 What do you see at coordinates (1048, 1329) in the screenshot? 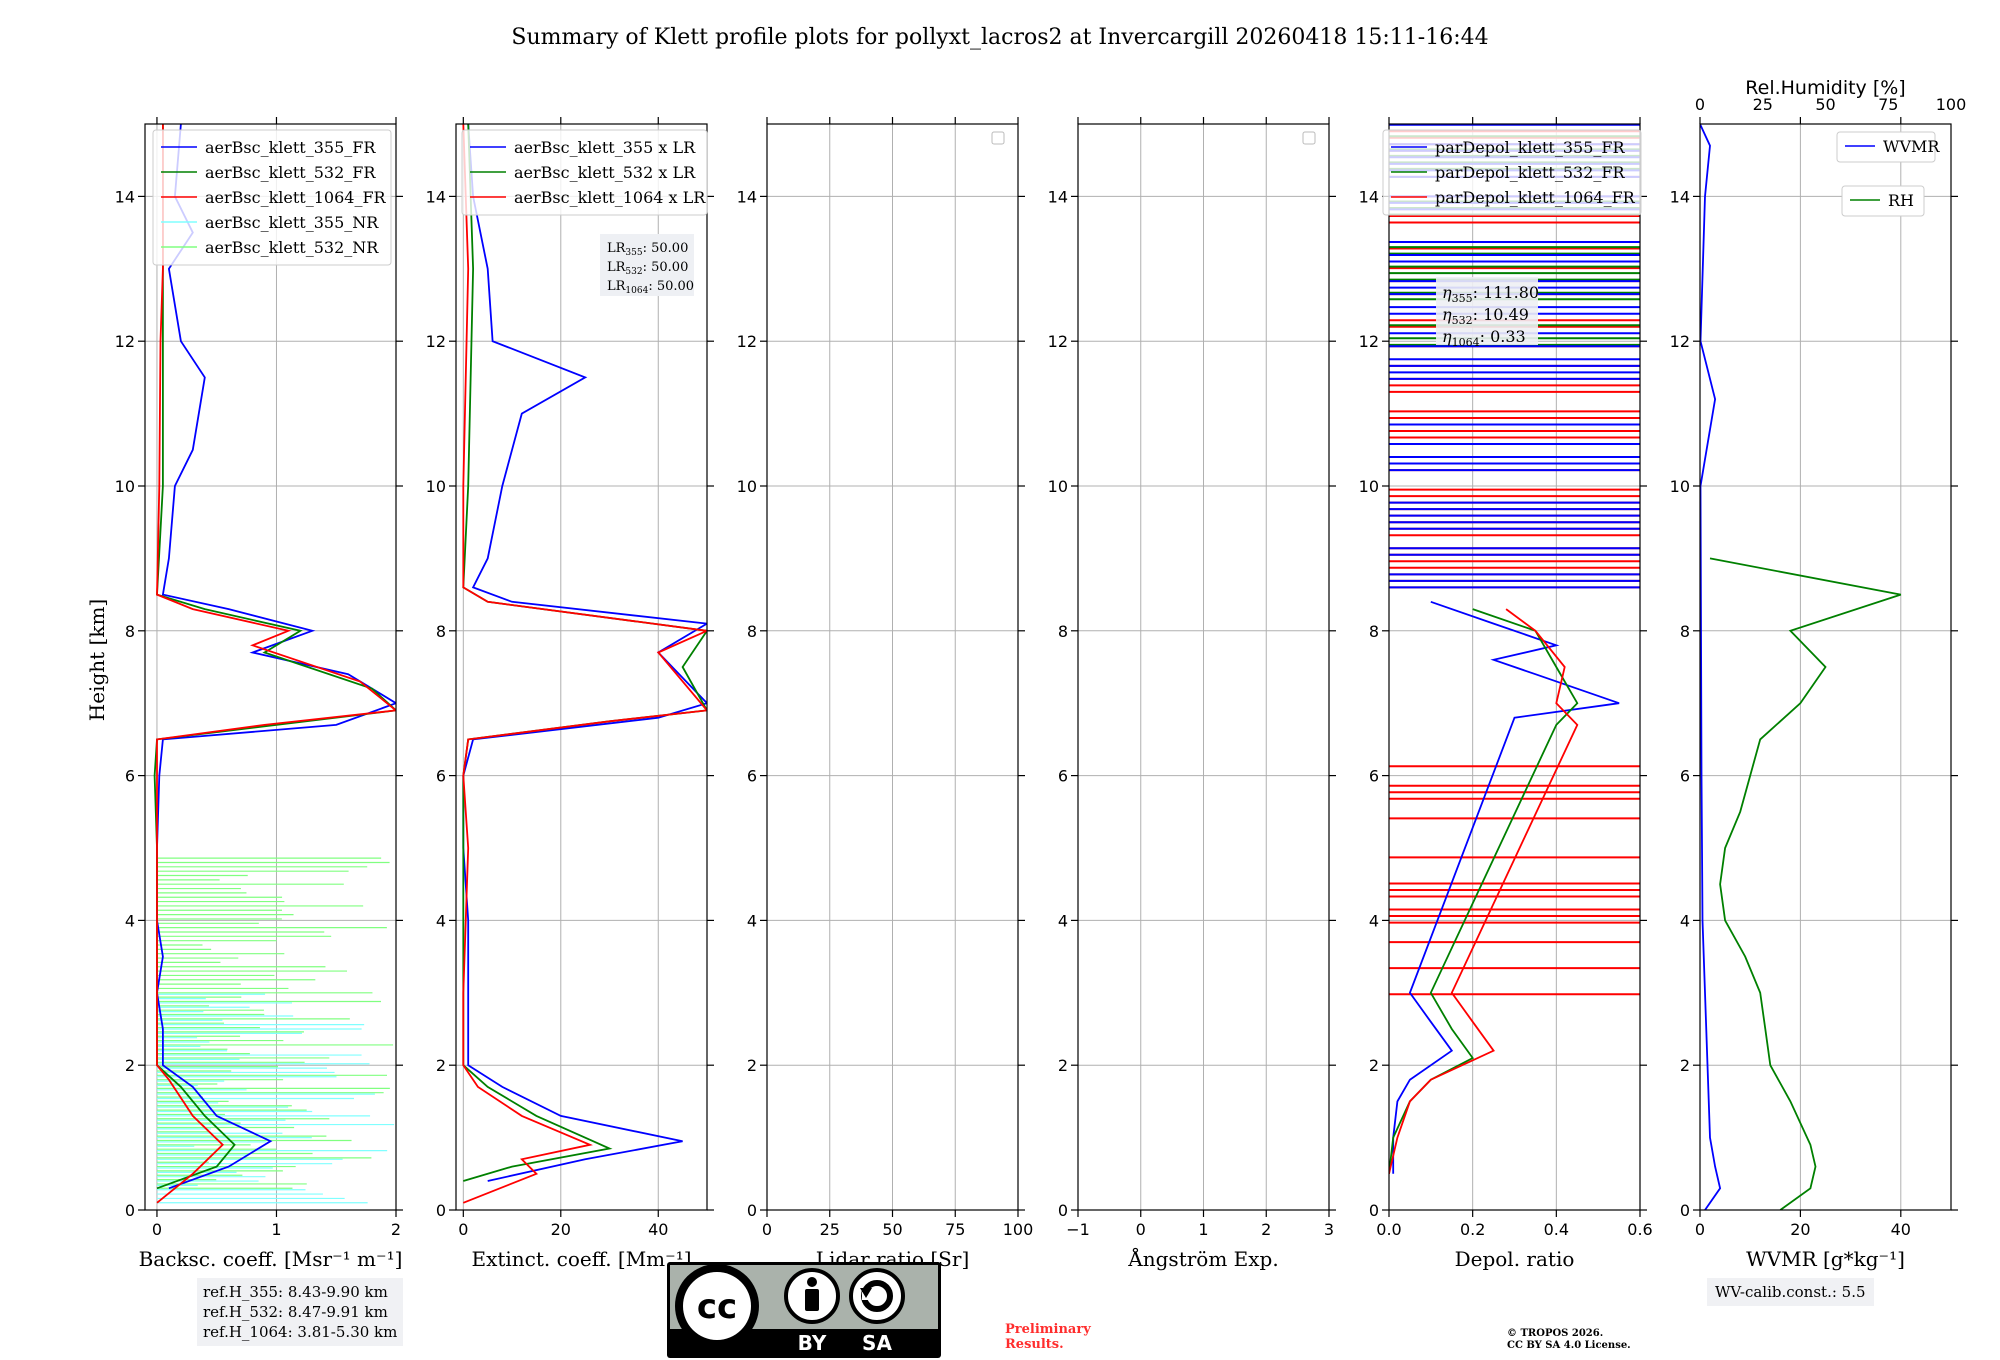
I see `preliminary-line-1: Preliminary` at bounding box center [1048, 1329].